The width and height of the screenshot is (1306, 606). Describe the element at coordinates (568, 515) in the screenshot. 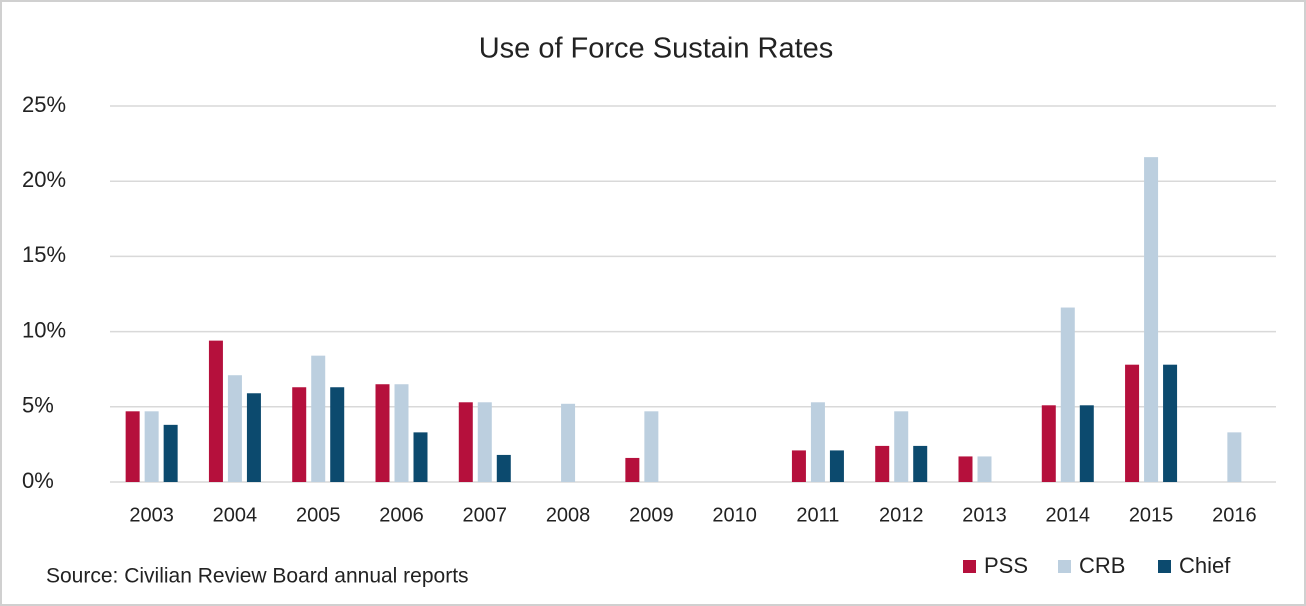

I see `x-tick-label: 2008` at that location.